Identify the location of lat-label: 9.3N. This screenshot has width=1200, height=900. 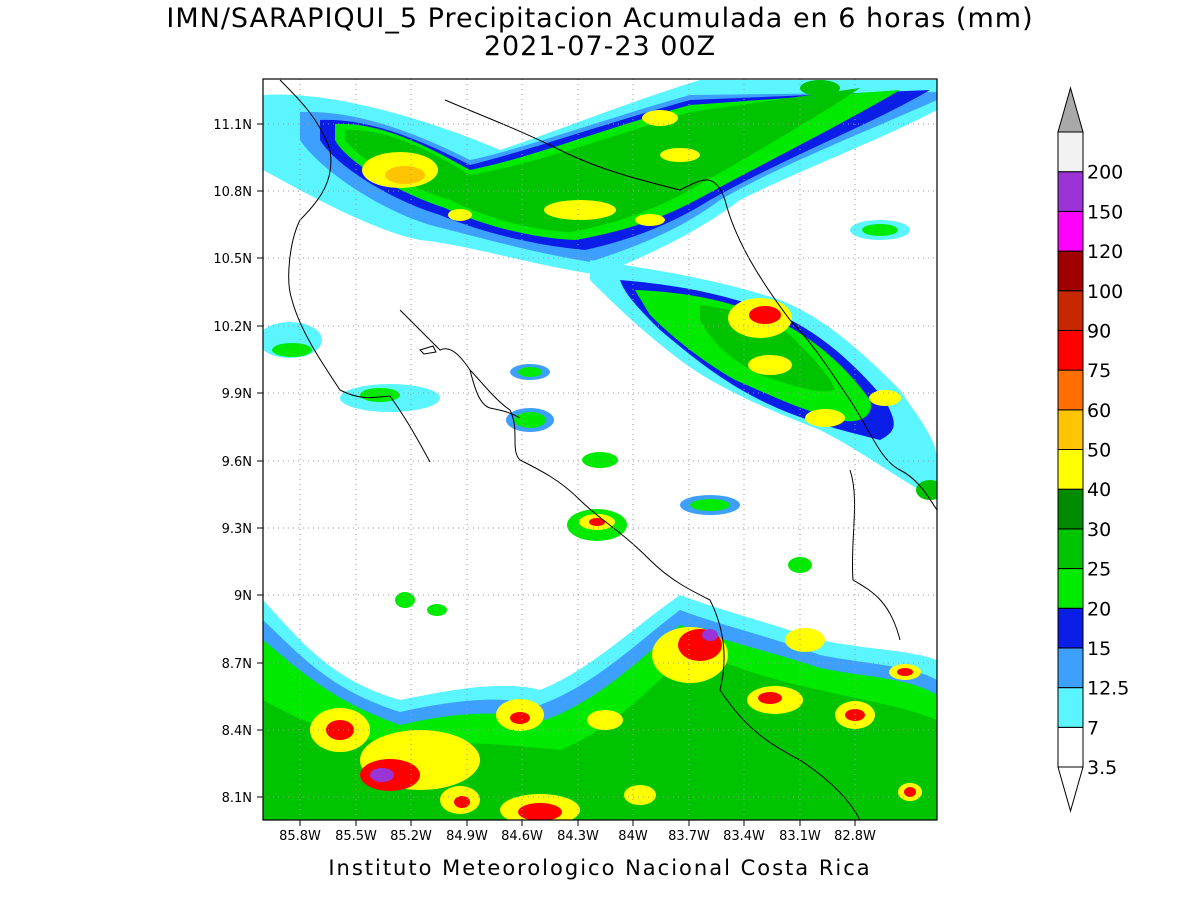
(237, 529).